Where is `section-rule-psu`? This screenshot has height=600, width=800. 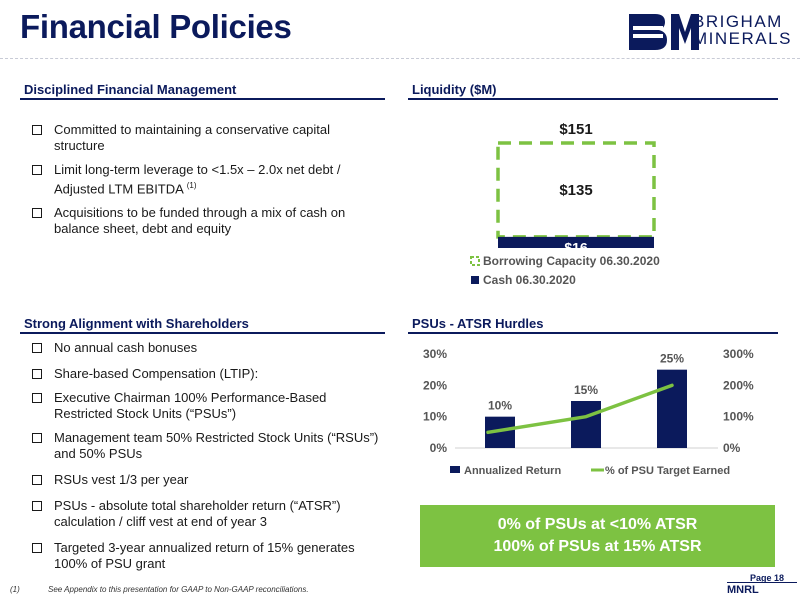
section-rule-psu is located at coordinates (593, 333).